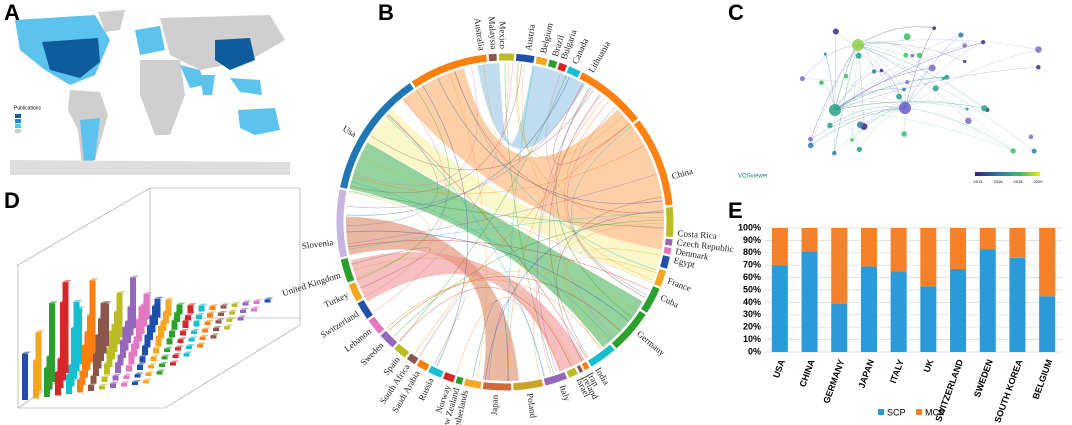 This screenshot has height=425, width=1072. I want to click on colorbar-label: 2016, so click(999, 181).